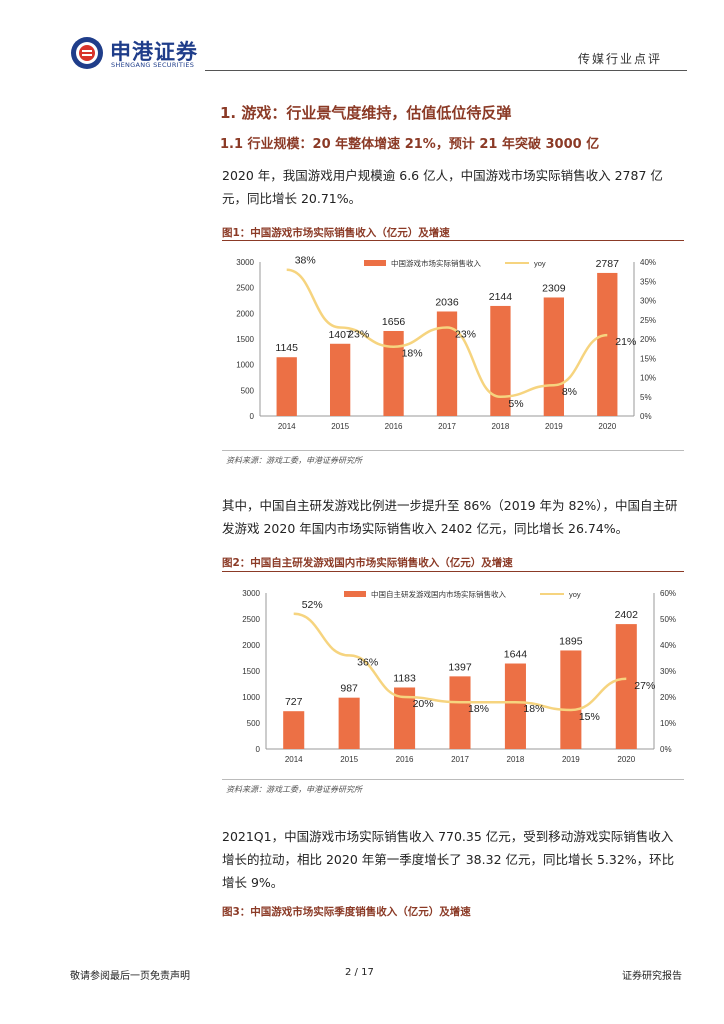 This screenshot has height=1024, width=724. I want to click on figure-1-bottom-rule, so click(453, 450).